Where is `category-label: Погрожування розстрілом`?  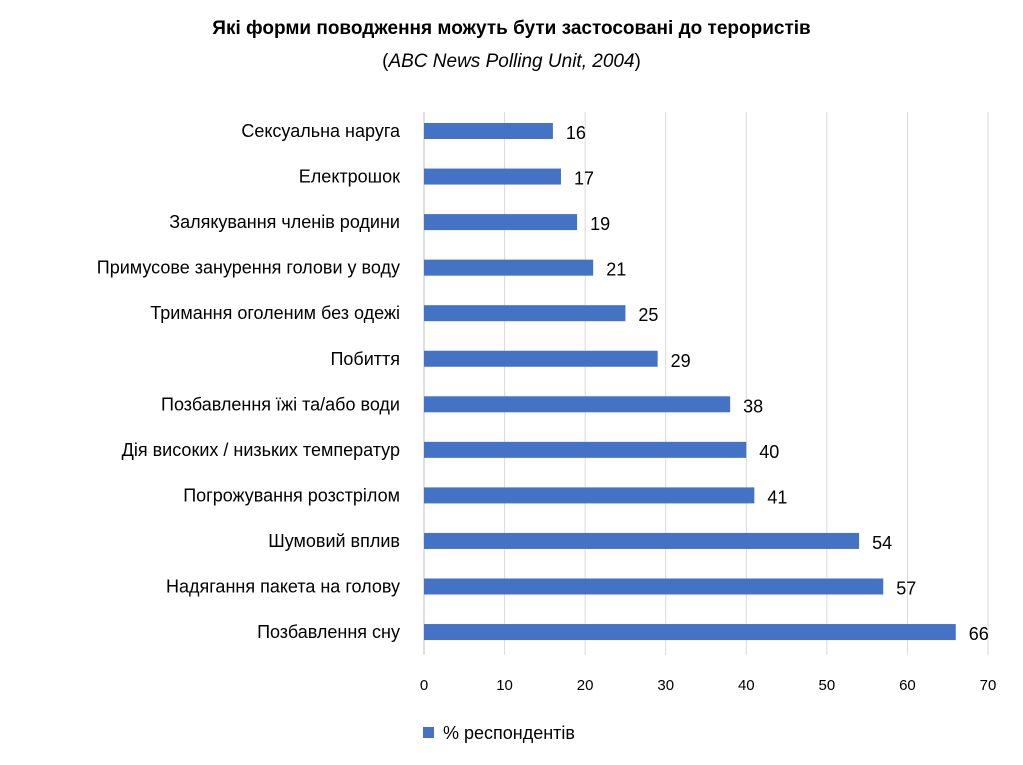
category-label: Погрожування розстрілом is located at coordinates (291, 495).